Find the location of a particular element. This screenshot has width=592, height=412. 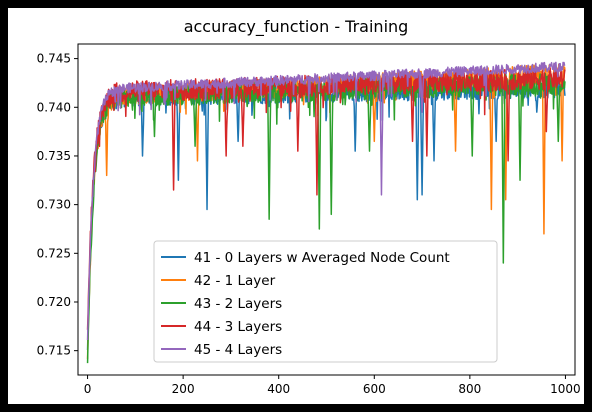

legend-label: 45 - 4 Layers is located at coordinates (238, 350).